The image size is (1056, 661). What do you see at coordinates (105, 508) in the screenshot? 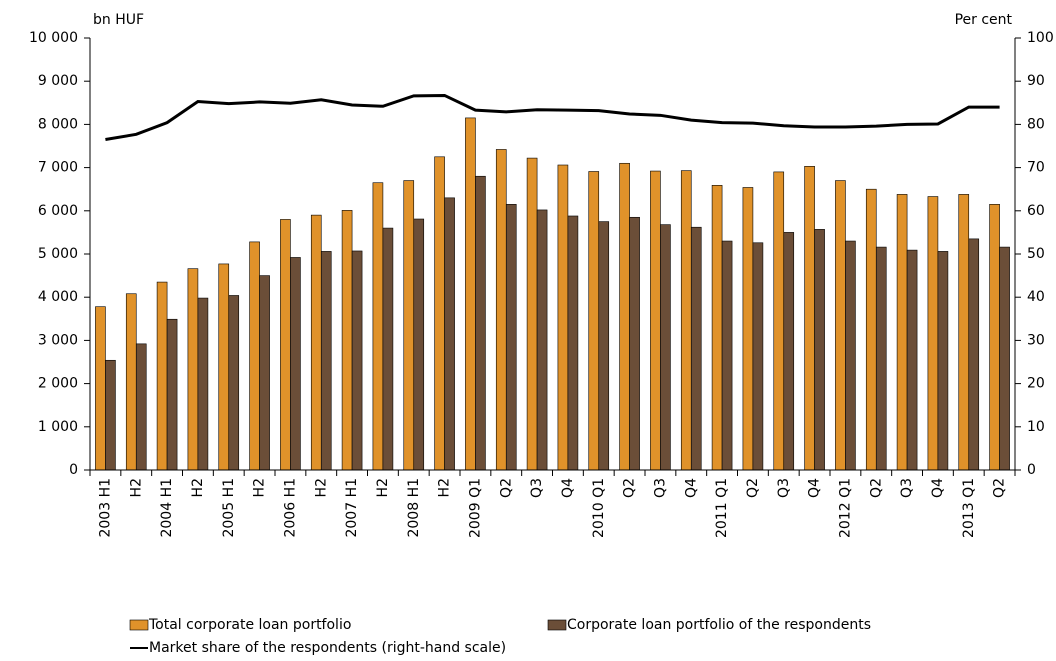
I see `x-tick-label: 2003 H1` at bounding box center [105, 508].